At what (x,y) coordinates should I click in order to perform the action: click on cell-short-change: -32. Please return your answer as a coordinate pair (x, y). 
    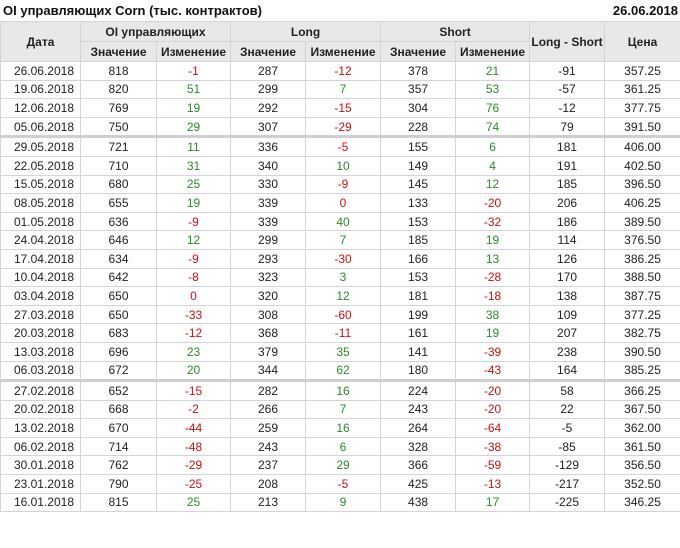
    Looking at the image, I should click on (493, 221).